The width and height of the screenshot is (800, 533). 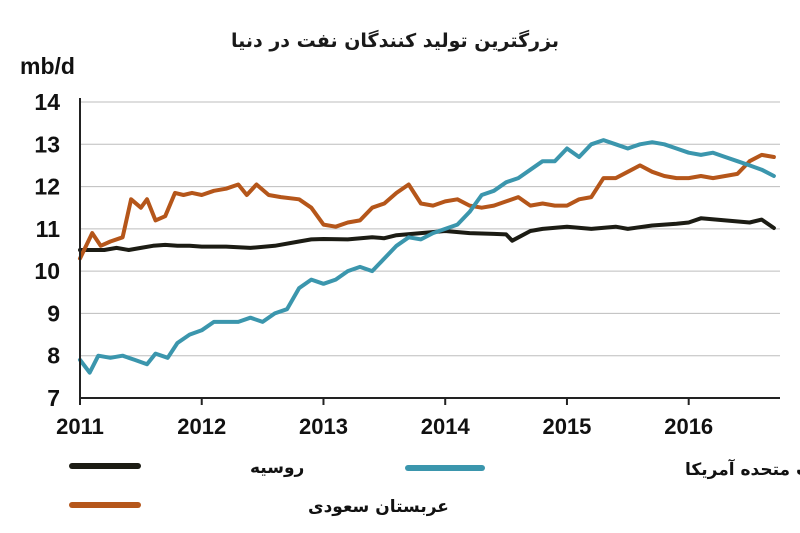 I want to click on legend-label-saudi-arabia: عربستان سعودی, so click(x=378, y=507).